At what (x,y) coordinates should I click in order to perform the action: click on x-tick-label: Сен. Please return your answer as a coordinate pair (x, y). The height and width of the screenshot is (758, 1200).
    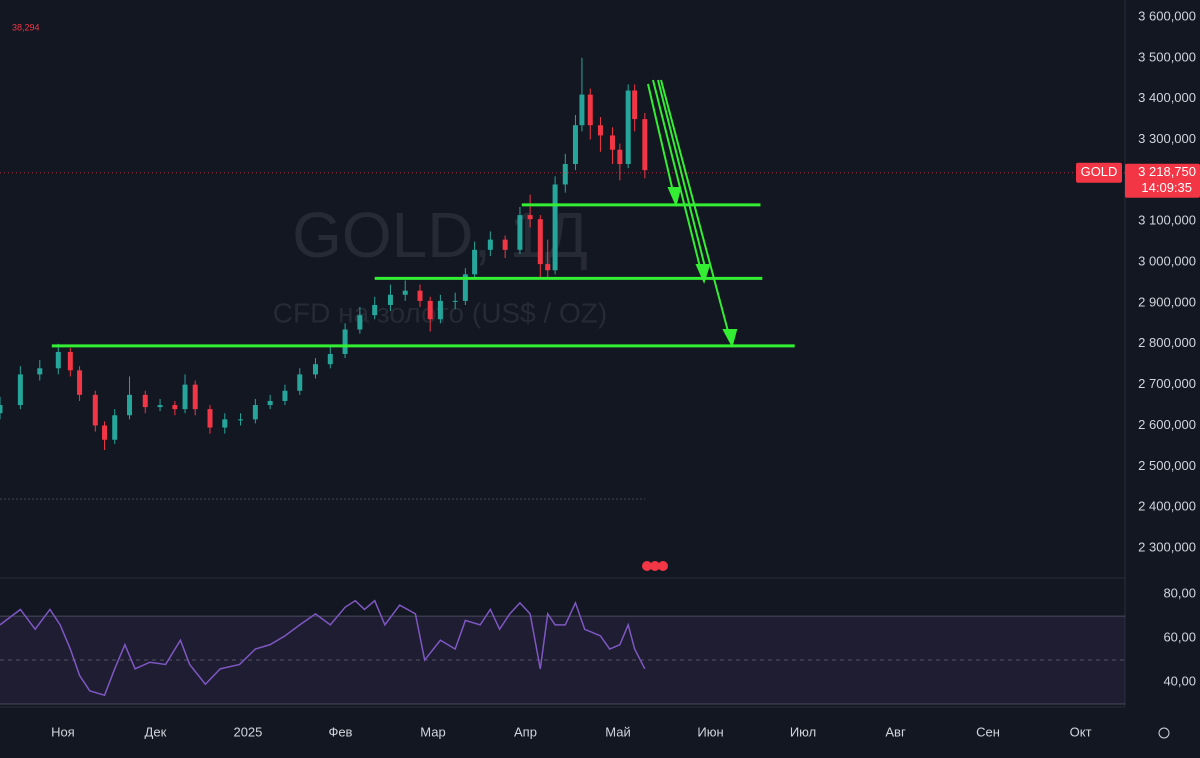
    Looking at the image, I should click on (988, 731).